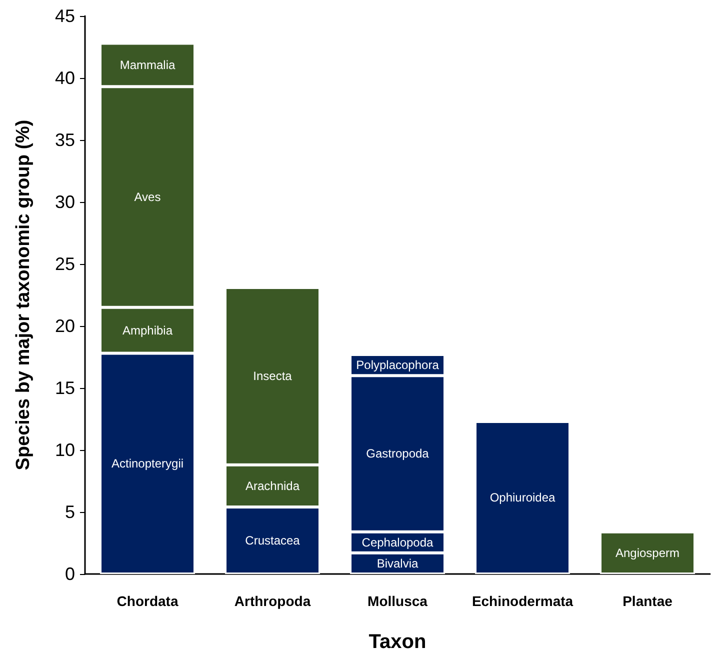 This screenshot has width=712, height=658. What do you see at coordinates (647, 601) in the screenshot?
I see `x-tick-label: Plantae` at bounding box center [647, 601].